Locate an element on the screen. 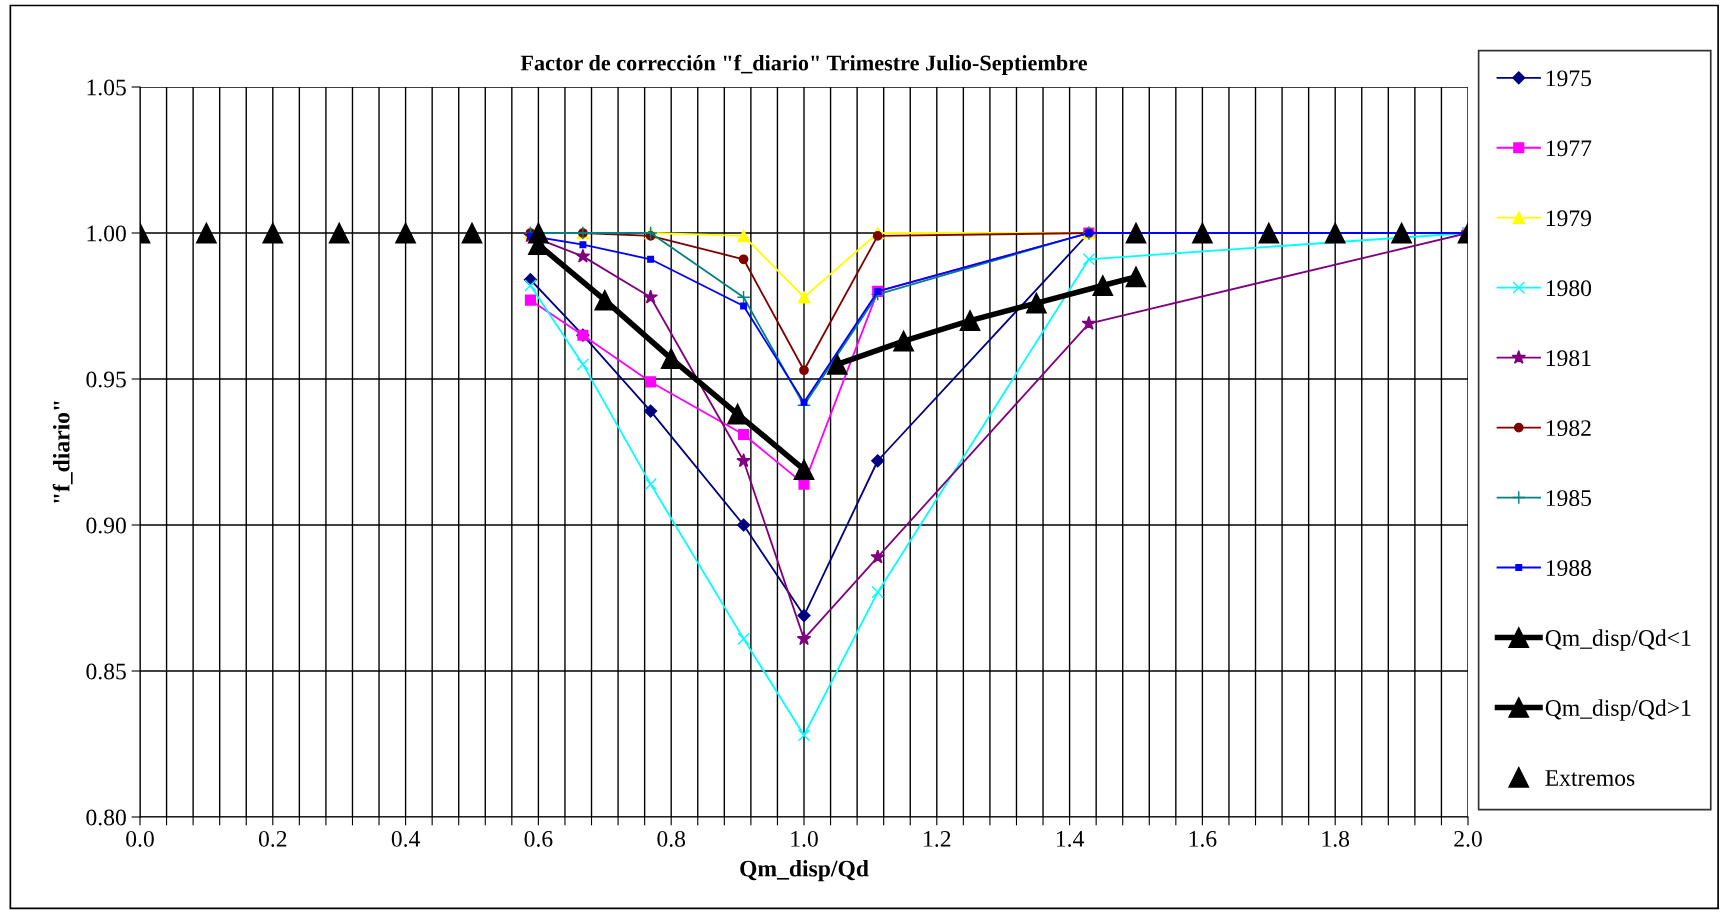 The image size is (1725, 912). chart-title: Factor de corrección "f_diario" Trimestre Julio-Septiembre is located at coordinates (804, 65).